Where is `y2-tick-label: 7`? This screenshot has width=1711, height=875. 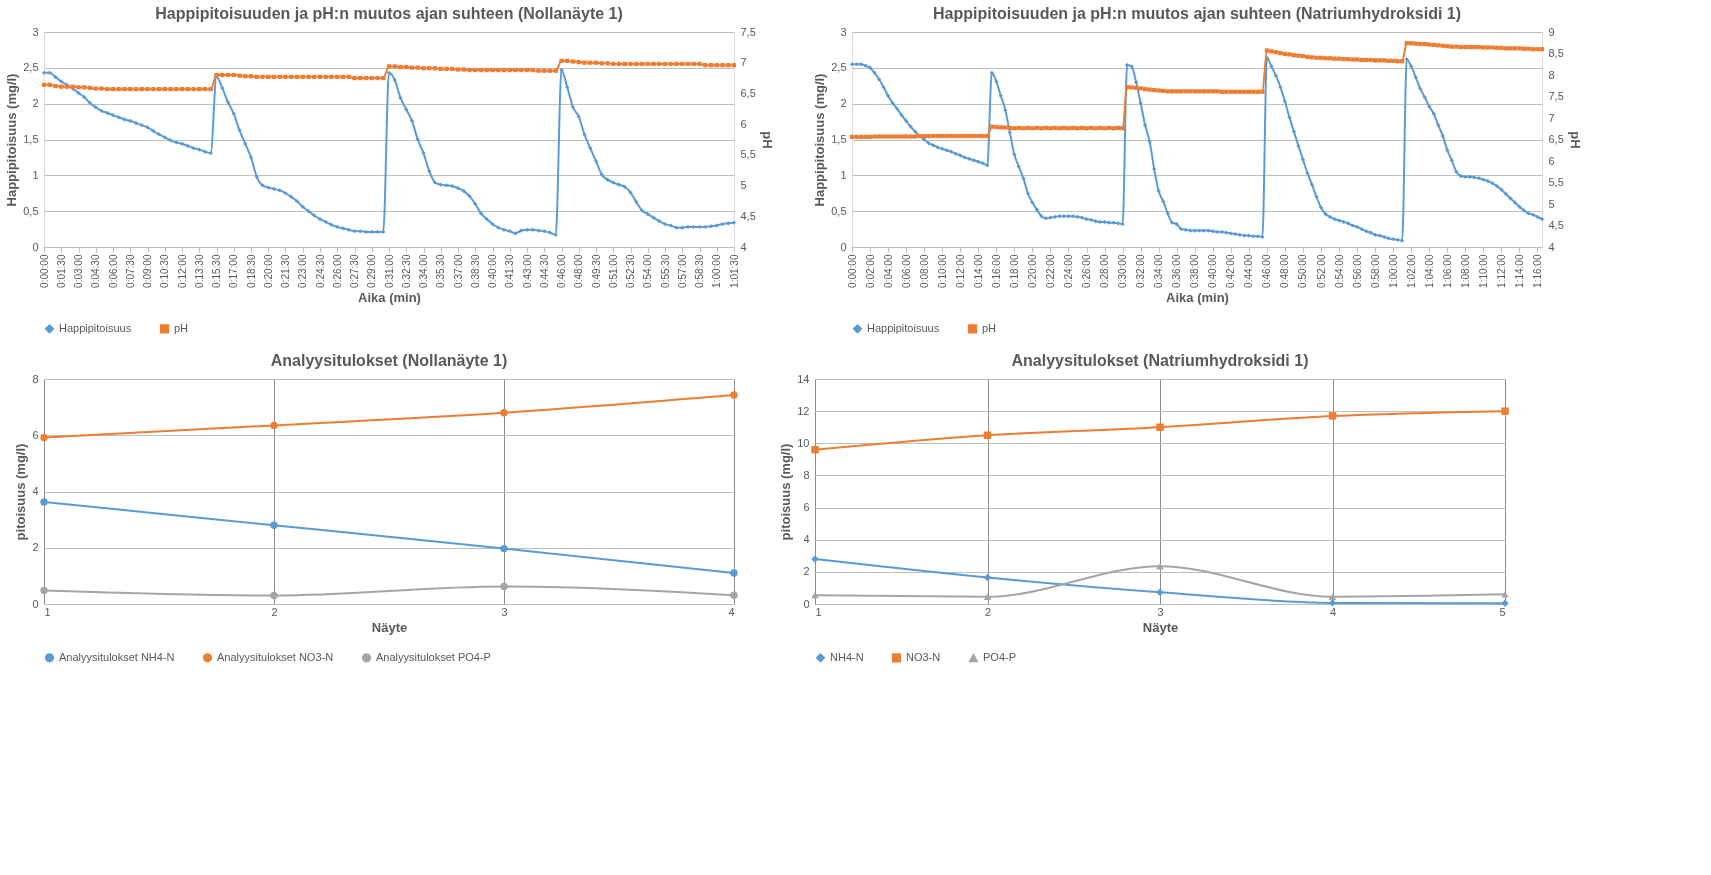
y2-tick-label: 7 is located at coordinates (1551, 117).